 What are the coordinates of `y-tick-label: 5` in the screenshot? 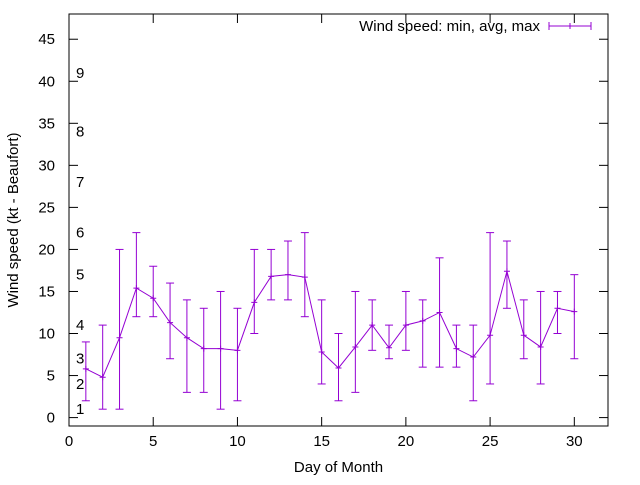 It's located at (51, 376).